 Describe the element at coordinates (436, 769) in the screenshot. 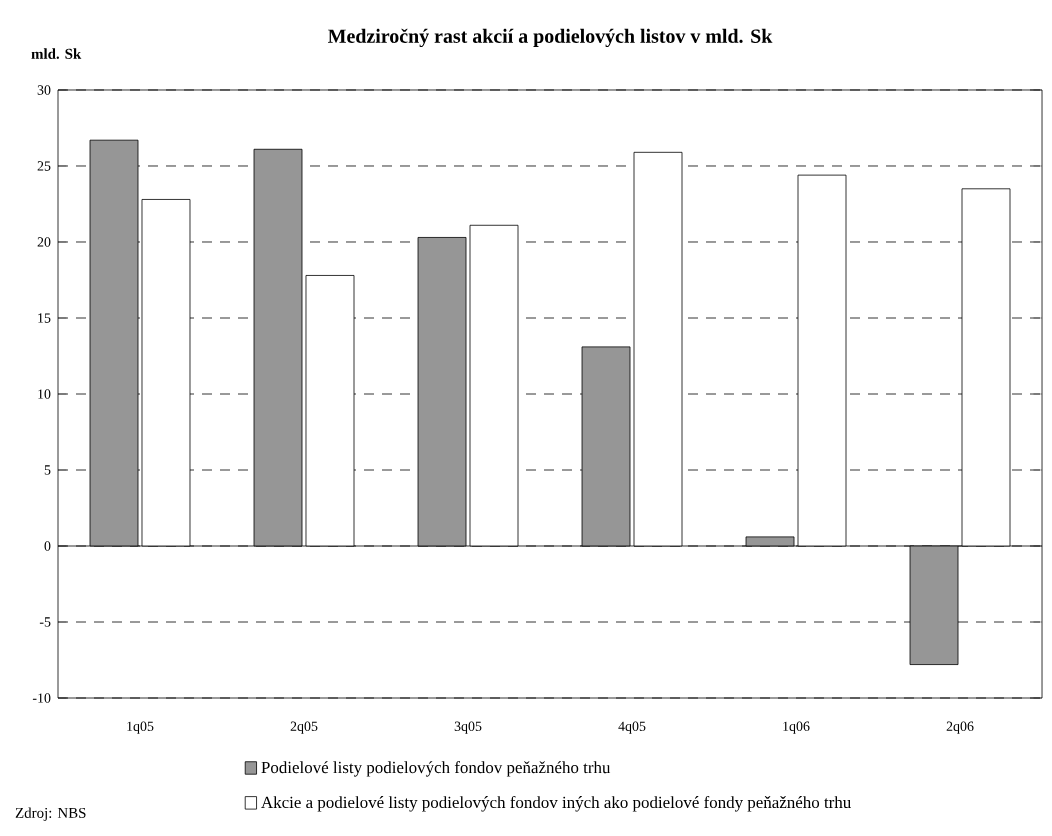

I see `legend-label: Podielové listy podielových fondov peňažného trhu` at that location.